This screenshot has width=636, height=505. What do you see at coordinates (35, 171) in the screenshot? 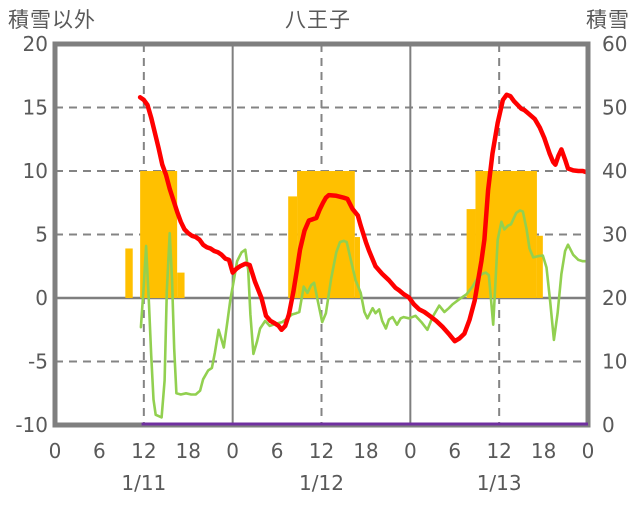
I see `y-left-tick-label: 10` at bounding box center [35, 171].